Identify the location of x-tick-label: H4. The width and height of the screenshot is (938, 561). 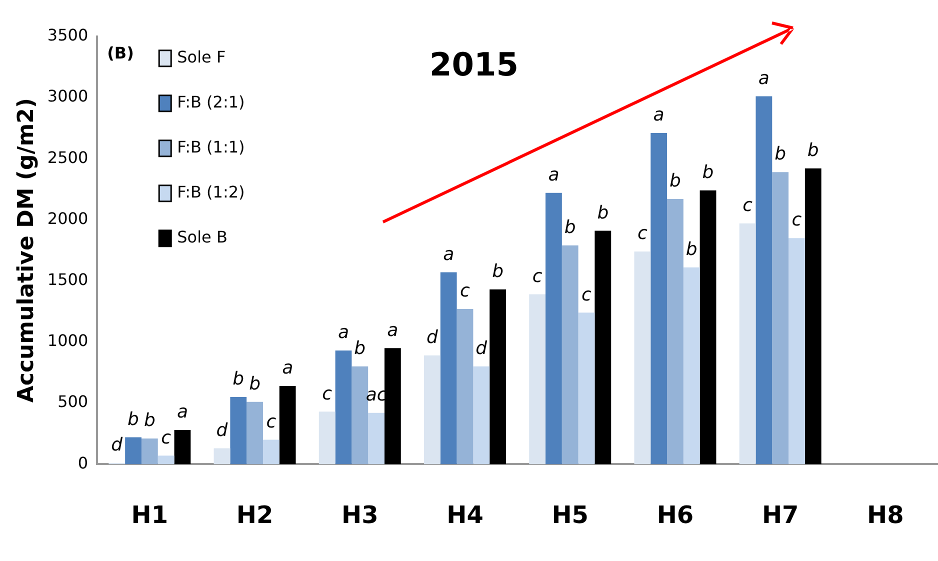
(465, 514).